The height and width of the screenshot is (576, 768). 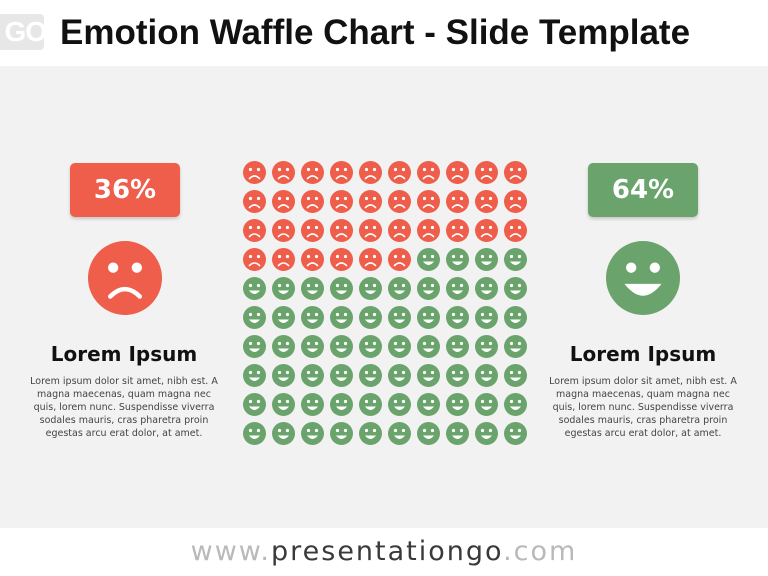 I want to click on footer-url-suffix: .com, so click(x=540, y=551).